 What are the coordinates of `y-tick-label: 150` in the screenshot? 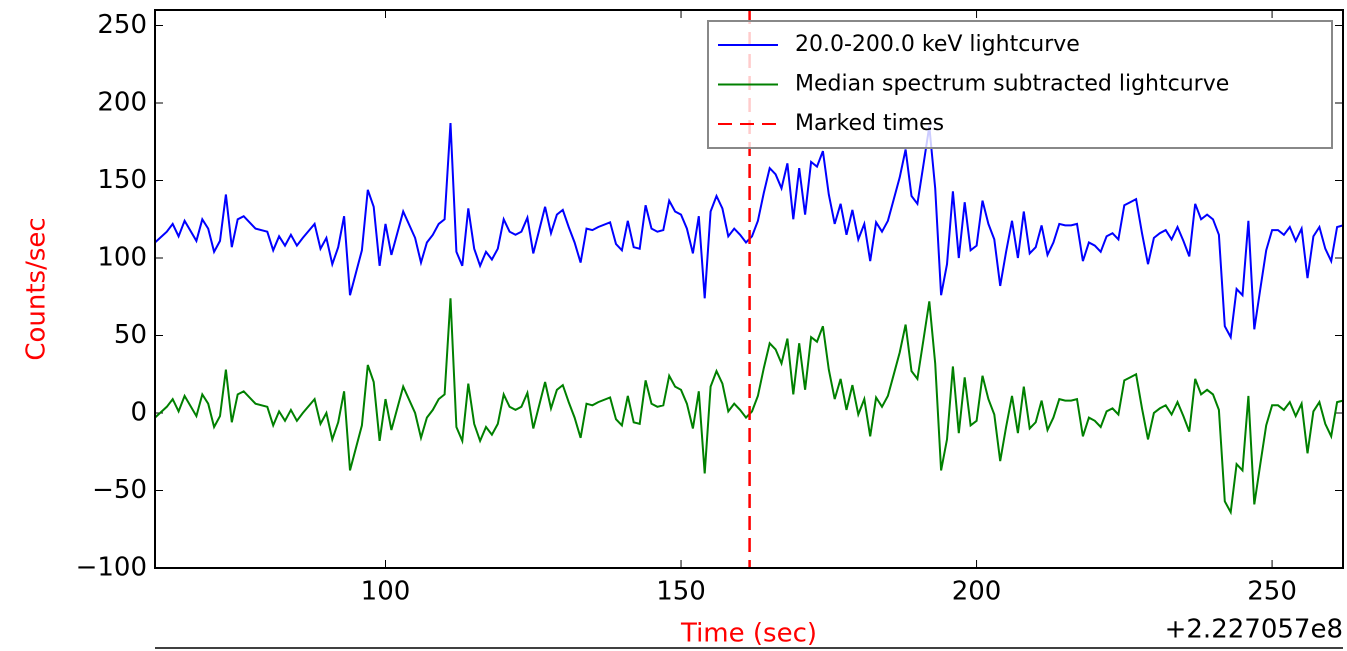 It's located at (122, 180).